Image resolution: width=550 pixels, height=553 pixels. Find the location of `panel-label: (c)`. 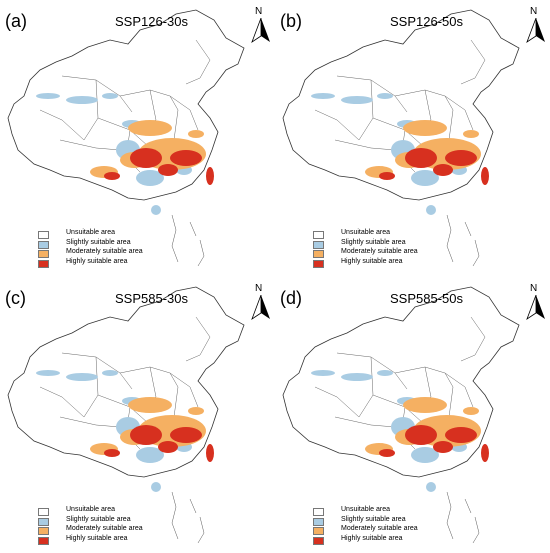

panel-label: (c) is located at coordinates (15, 298).